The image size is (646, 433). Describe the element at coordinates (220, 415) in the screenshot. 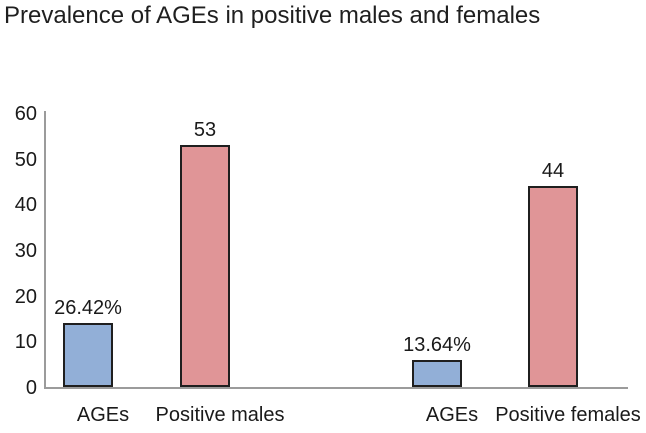

I see `x-category-label: Positive males` at that location.